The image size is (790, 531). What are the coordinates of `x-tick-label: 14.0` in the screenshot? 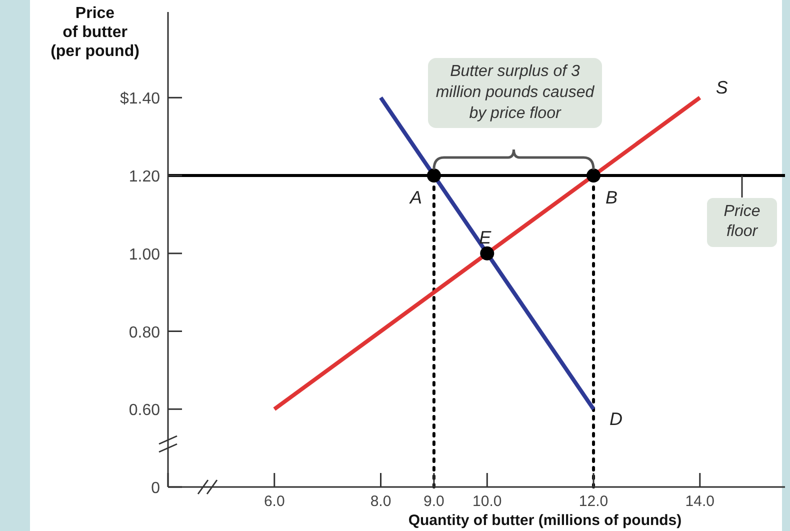 It's located at (699, 501).